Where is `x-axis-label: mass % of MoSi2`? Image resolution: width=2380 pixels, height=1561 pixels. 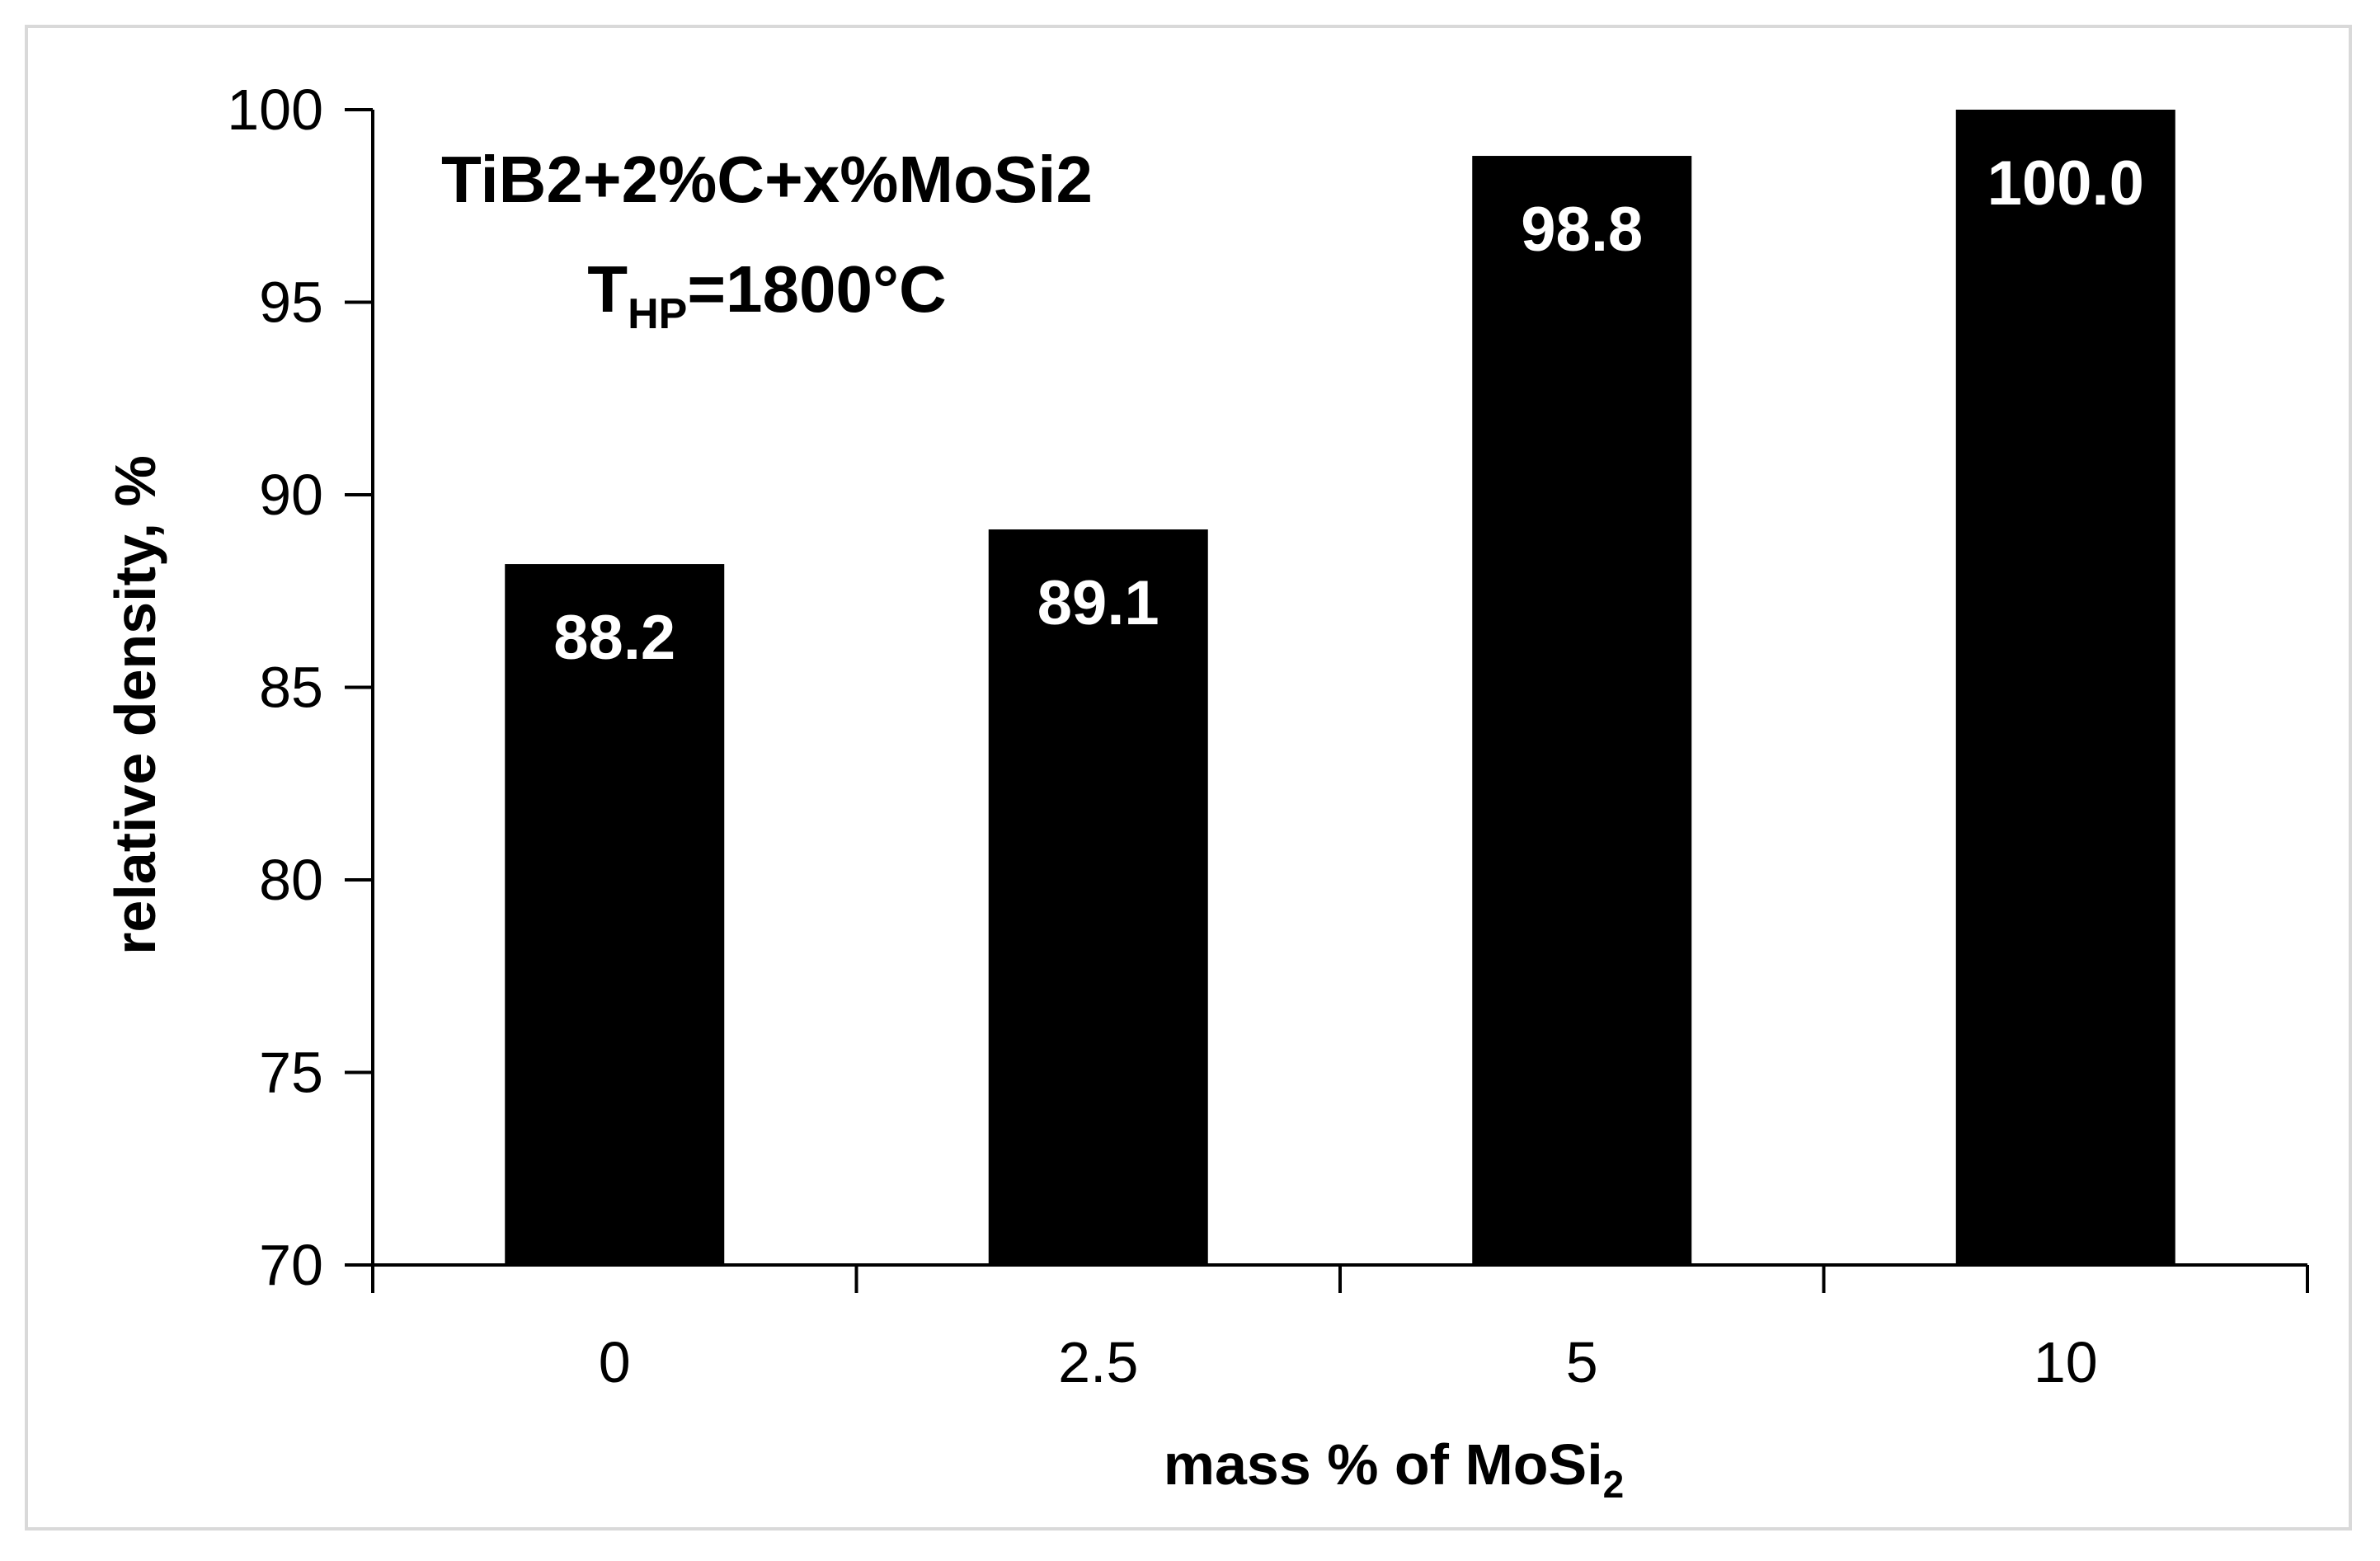
x-axis-label: mass % of MoSi2 is located at coordinates (1394, 1469).